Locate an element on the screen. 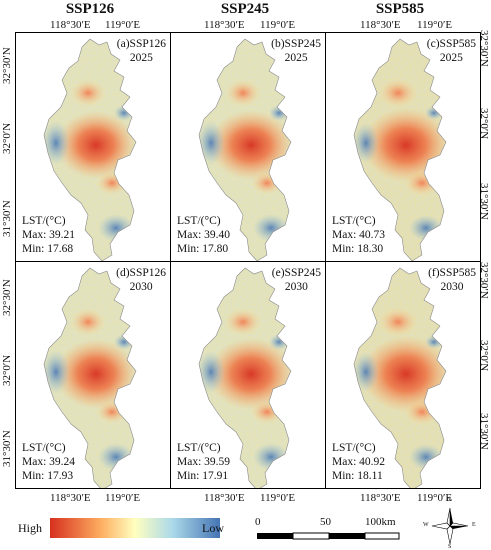 This screenshot has height=550, width=491. scale-bar is located at coordinates (328, 536).